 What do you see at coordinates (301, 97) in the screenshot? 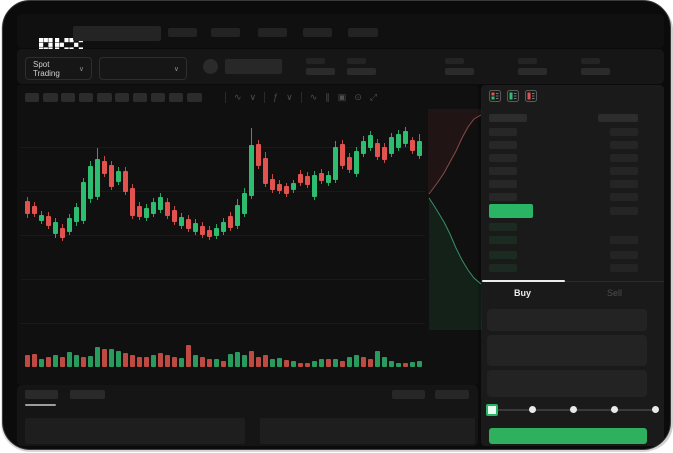
I see `toolbar-separator` at bounding box center [301, 97].